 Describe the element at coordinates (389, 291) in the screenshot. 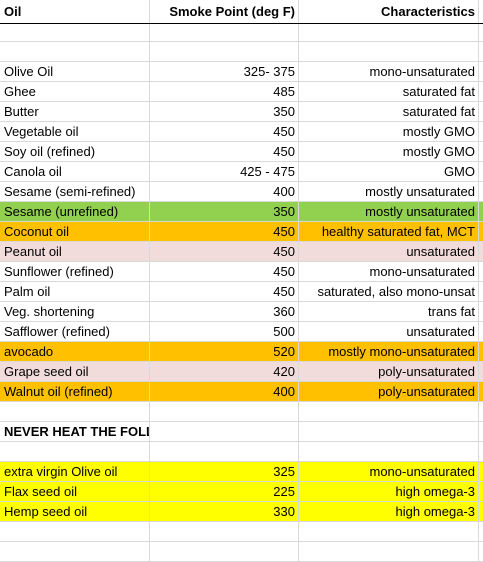

I see `cell-characteristics: saturated, also mono-unsat` at that location.